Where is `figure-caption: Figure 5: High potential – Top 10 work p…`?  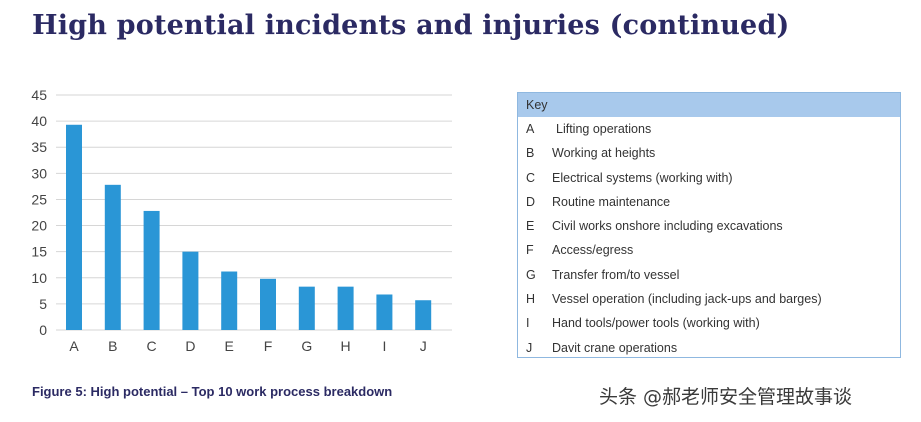
figure-caption: Figure 5: High potential – Top 10 work p… is located at coordinates (212, 391).